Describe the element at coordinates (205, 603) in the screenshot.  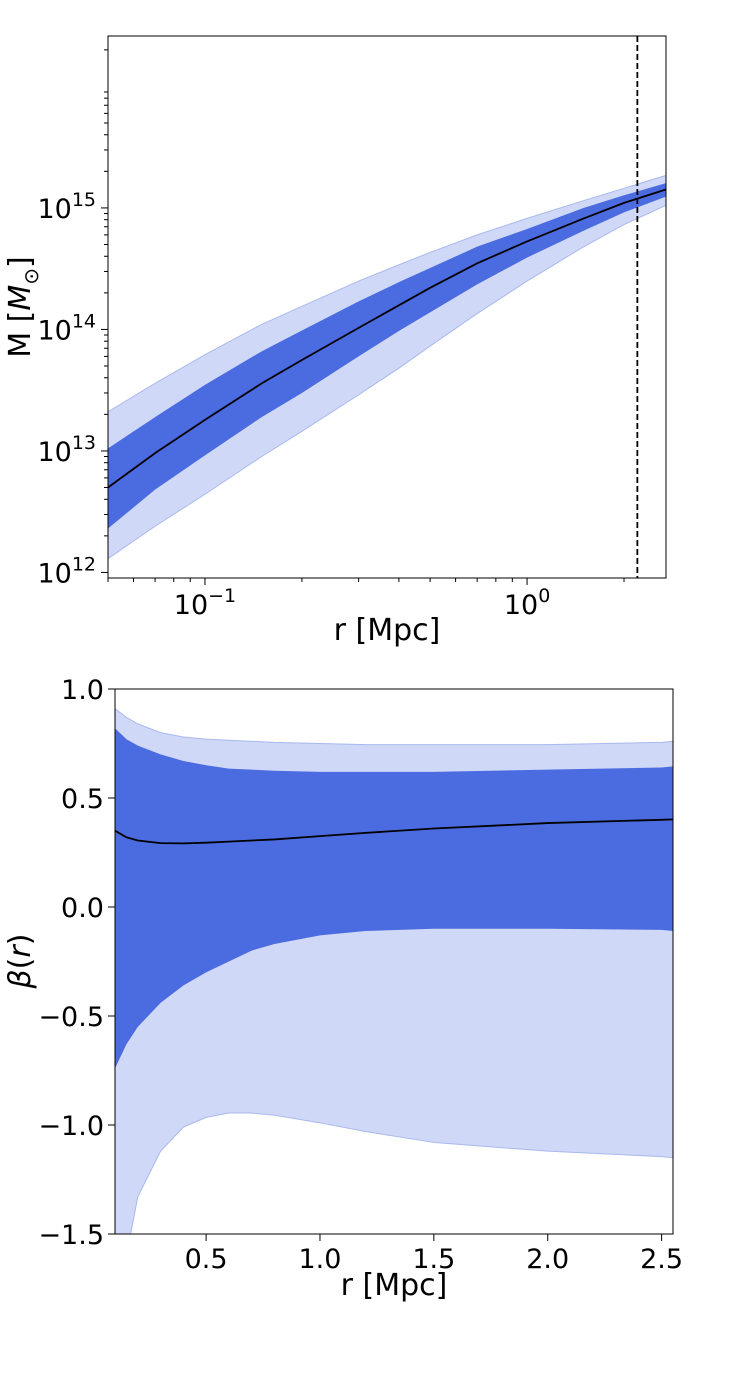
I see `x-tick-label: 10⁻¹` at that location.